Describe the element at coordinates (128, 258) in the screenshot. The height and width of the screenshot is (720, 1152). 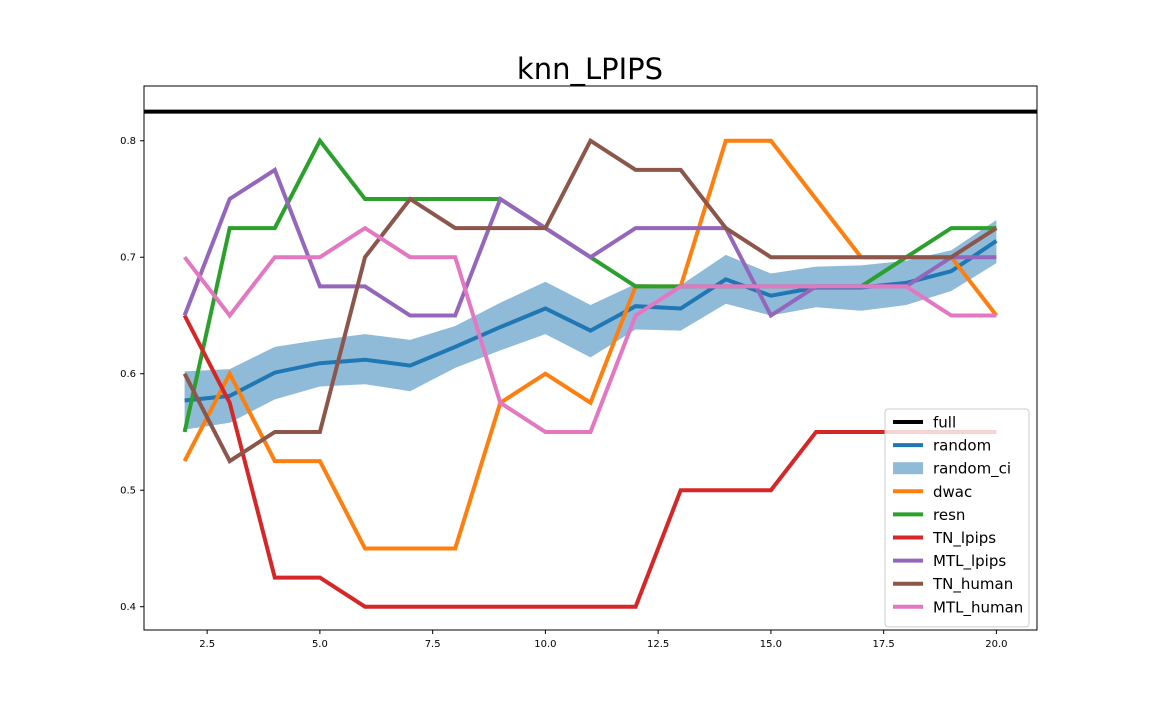
I see `y-tick-label: 0.7` at that location.